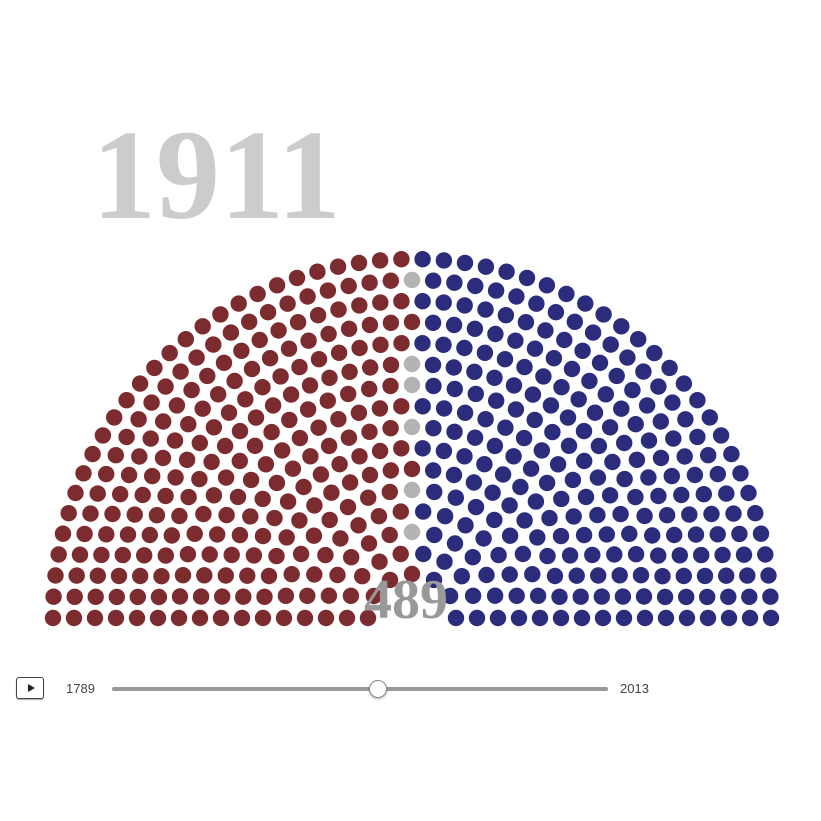 This screenshot has height=821, width=821. I want to click on play-button, so click(30, 688).